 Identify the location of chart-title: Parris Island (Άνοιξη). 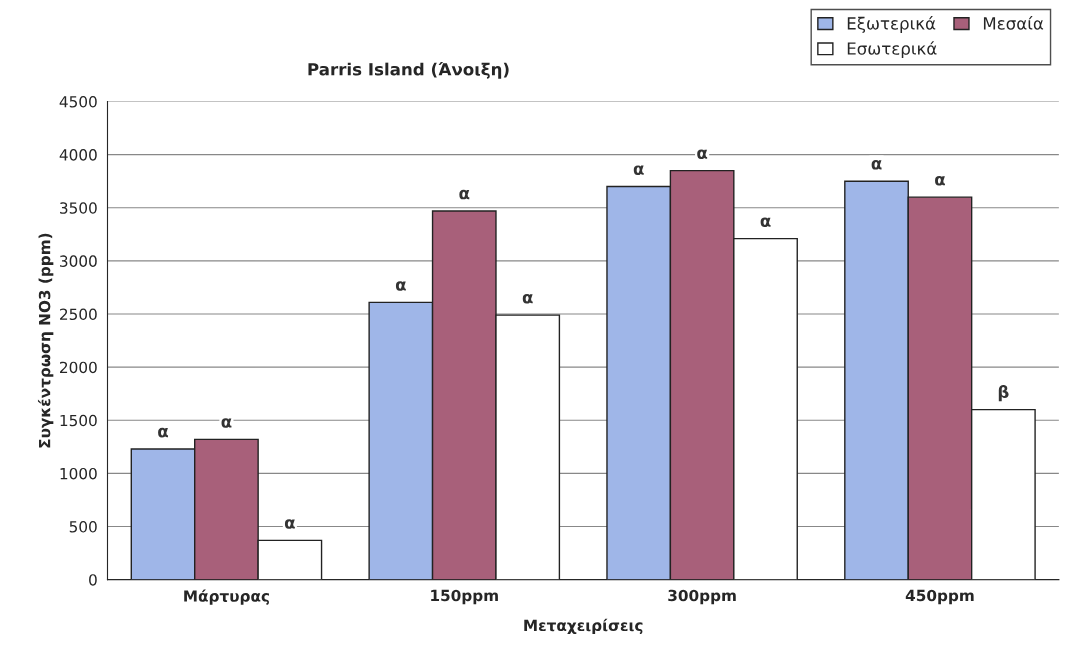
(408, 70).